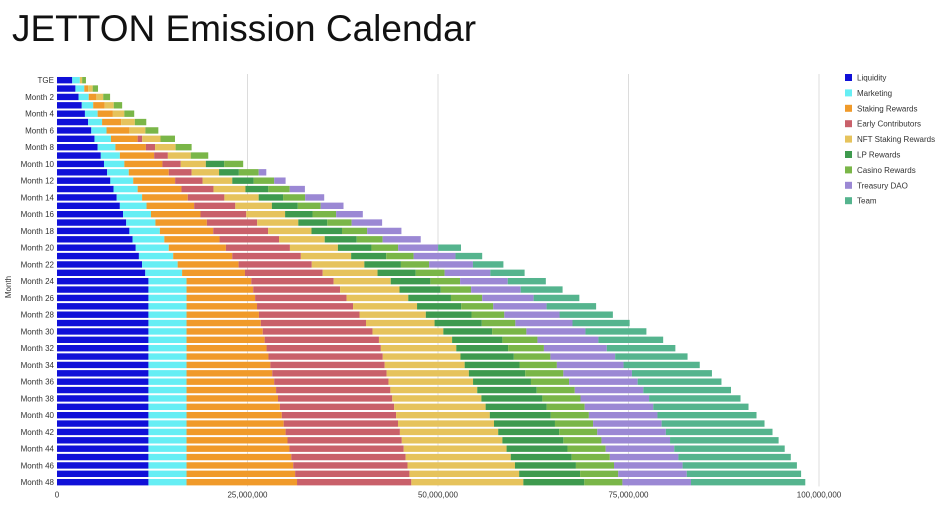 The height and width of the screenshot is (508, 936). I want to click on y-tick-label: Month 28, so click(38, 315).